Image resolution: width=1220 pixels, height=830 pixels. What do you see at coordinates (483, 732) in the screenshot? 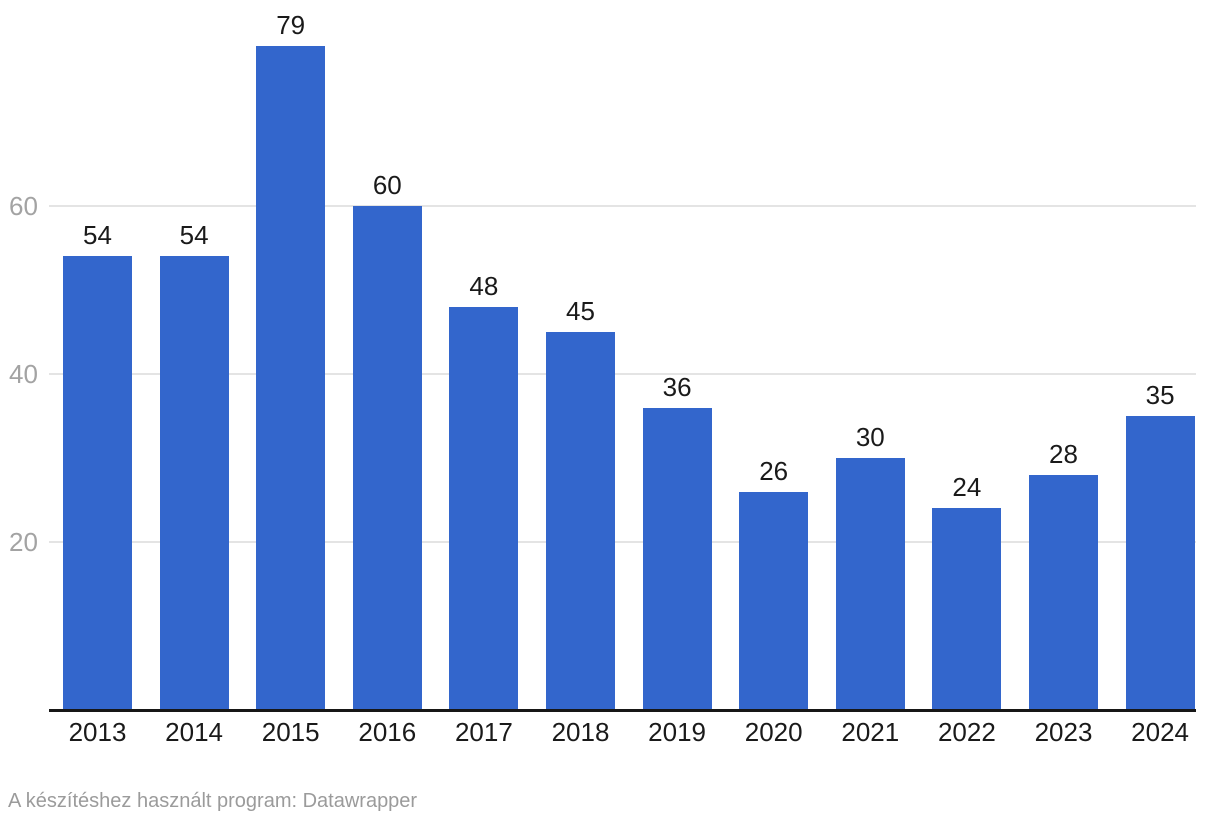
I see `x-axis-label-2017: 2017` at bounding box center [483, 732].